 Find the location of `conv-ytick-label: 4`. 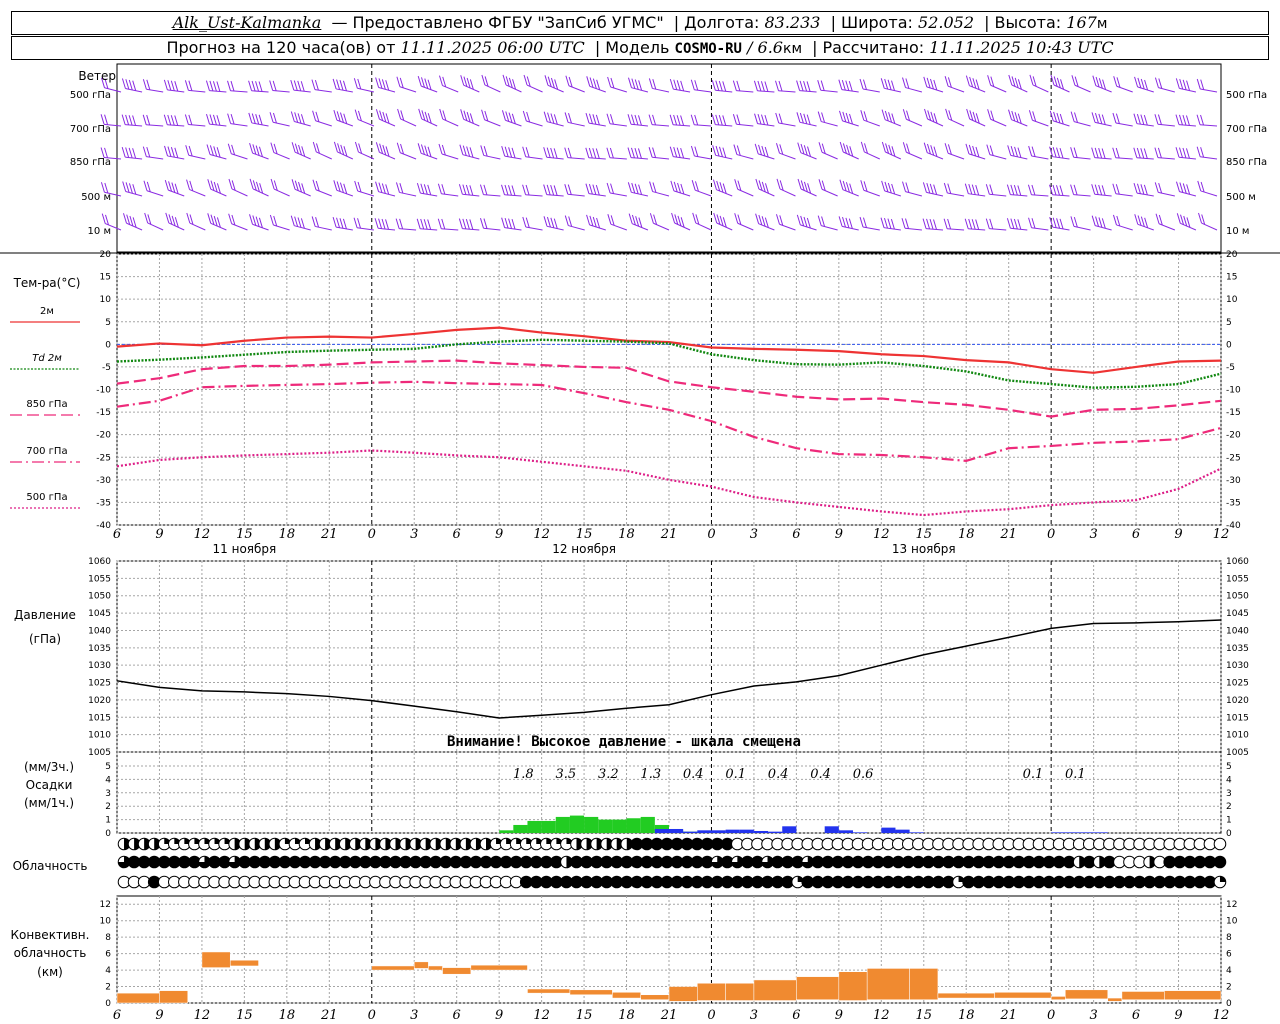

conv-ytick-label: 4 is located at coordinates (108, 971).